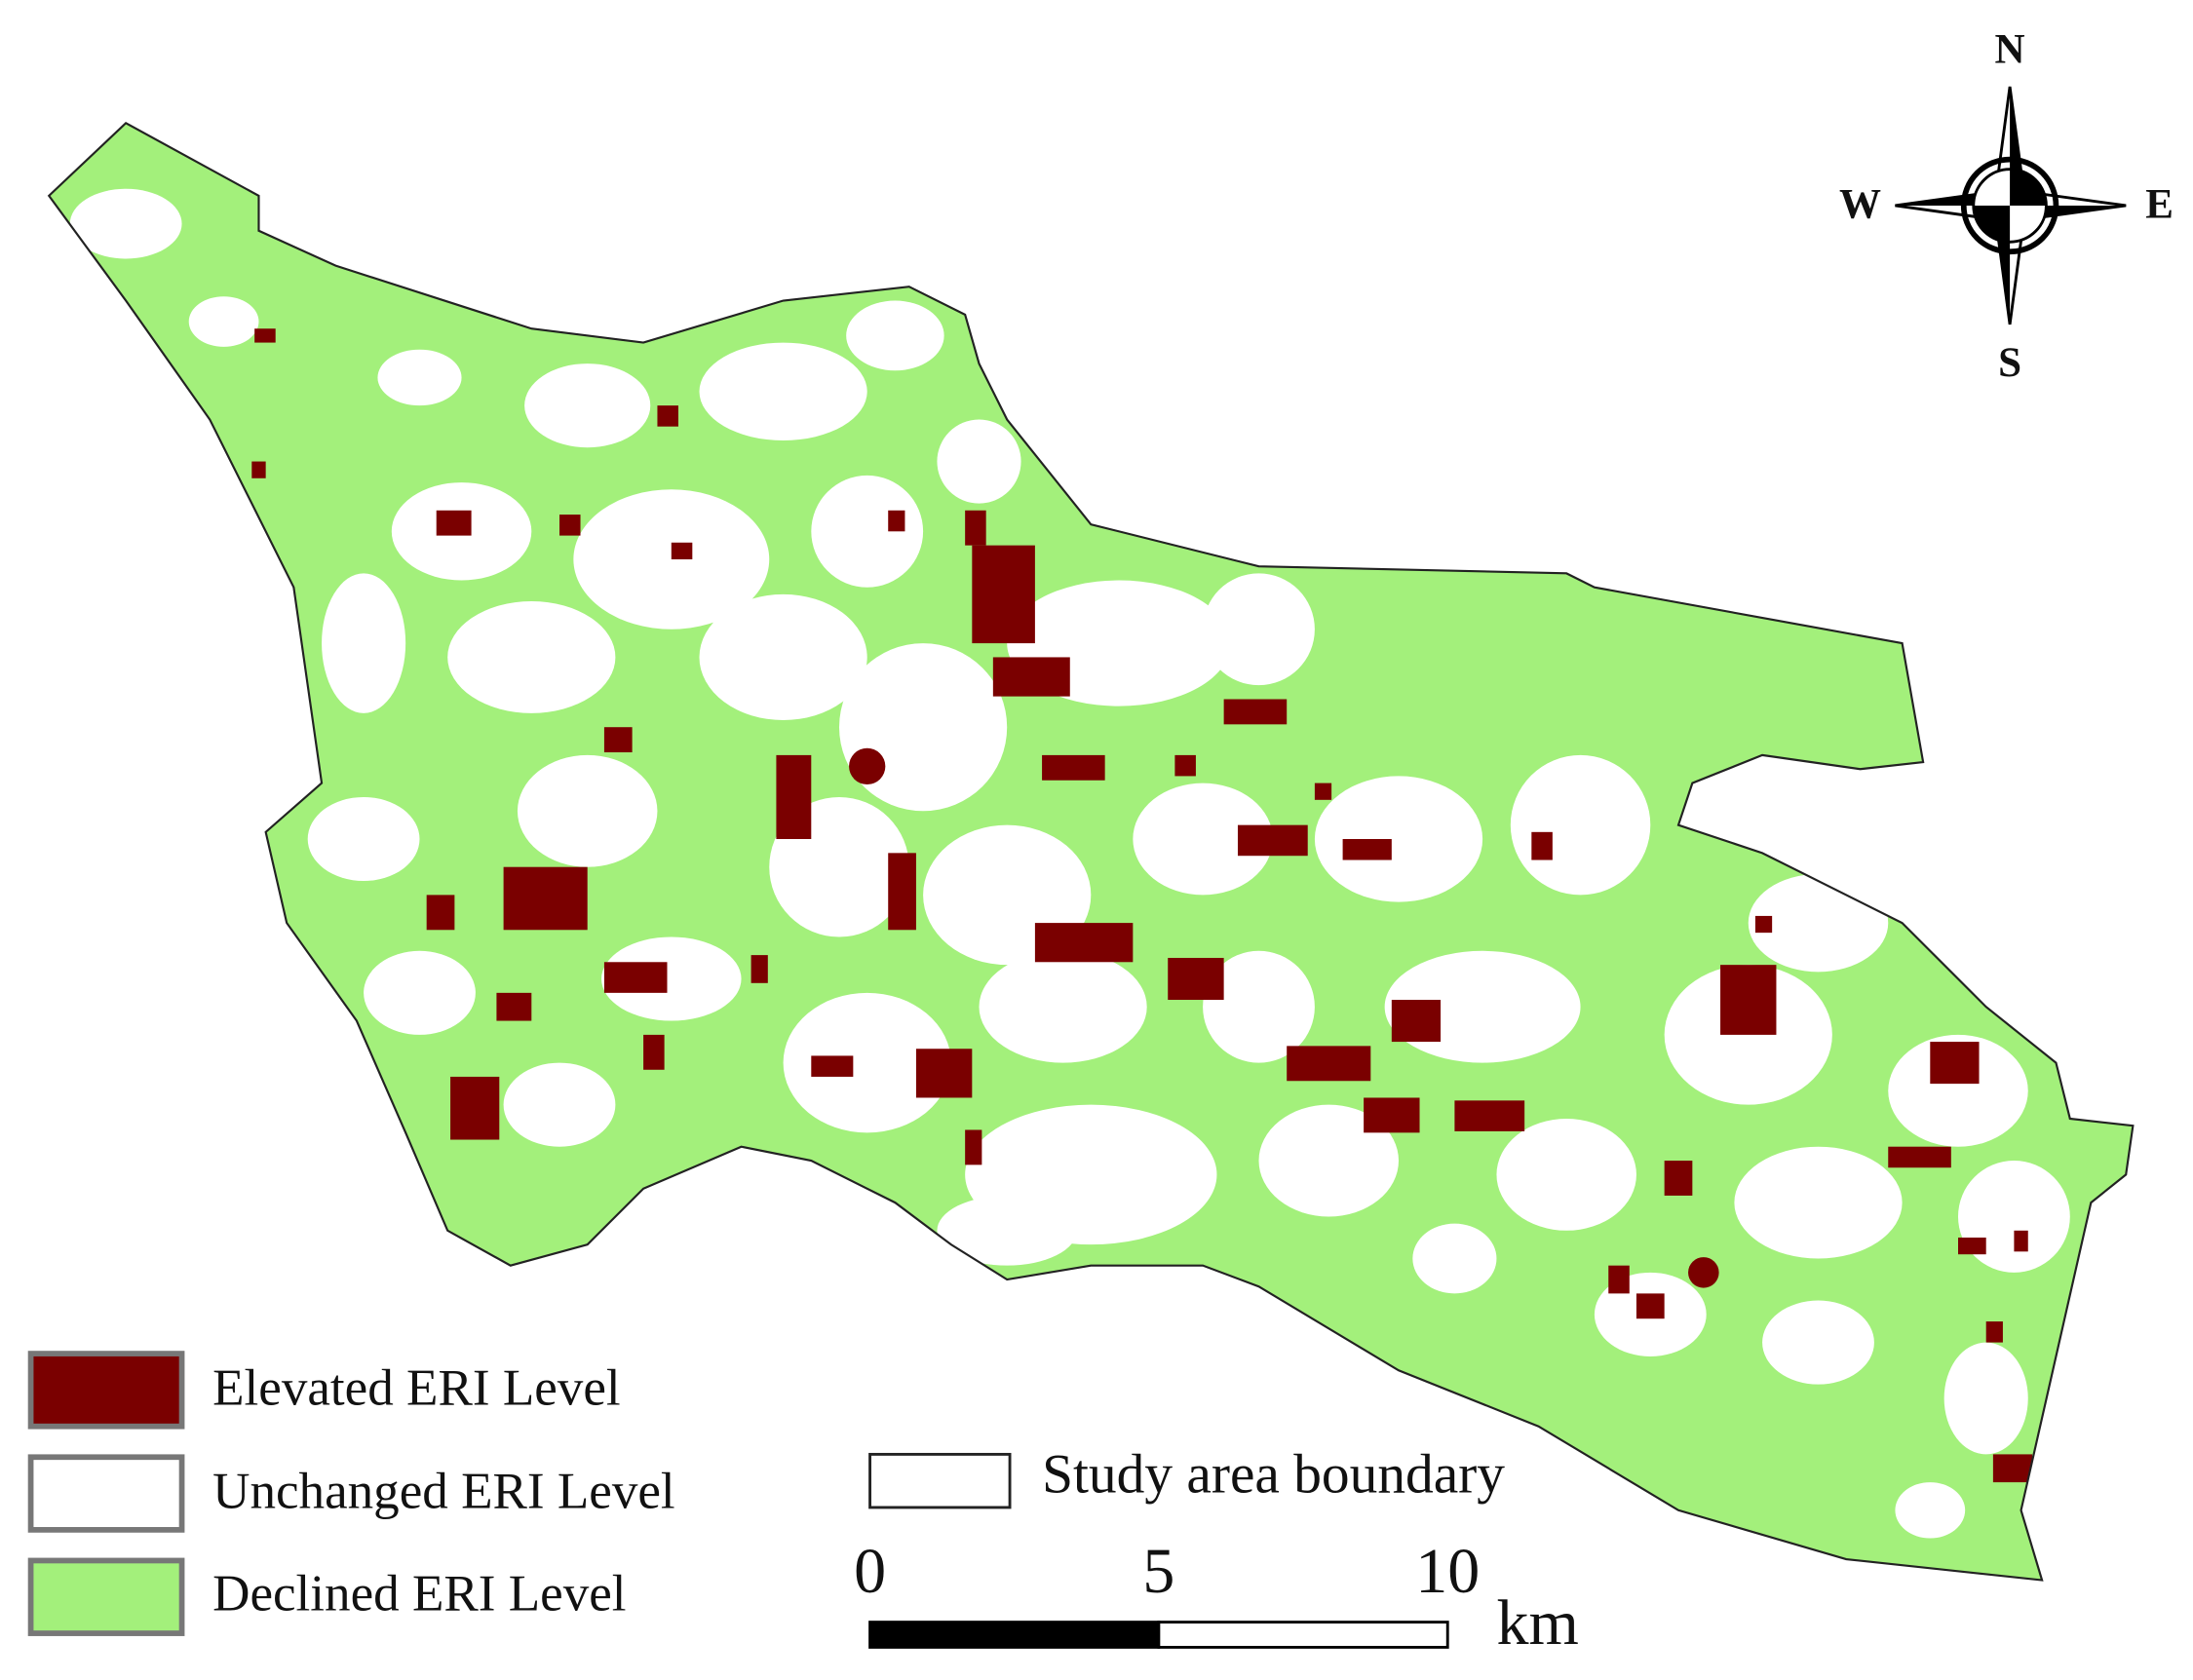 The height and width of the screenshot is (1680, 2193). What do you see at coordinates (2006, 205) in the screenshot?
I see `north-arrow: N S W E` at bounding box center [2006, 205].